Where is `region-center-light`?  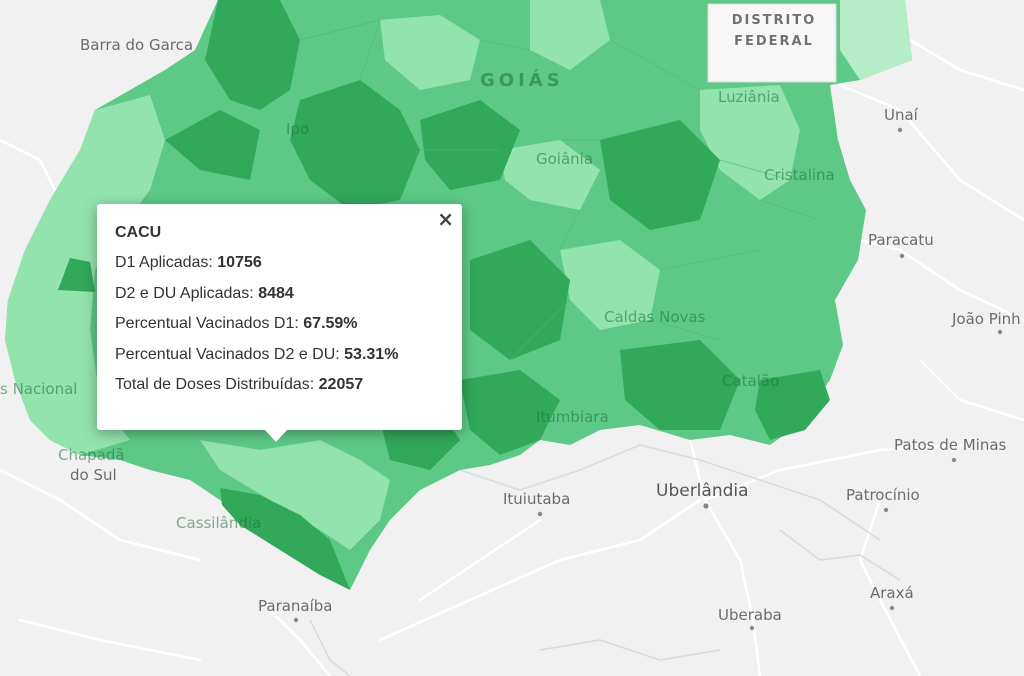
region-center-light is located at coordinates (550, 175).